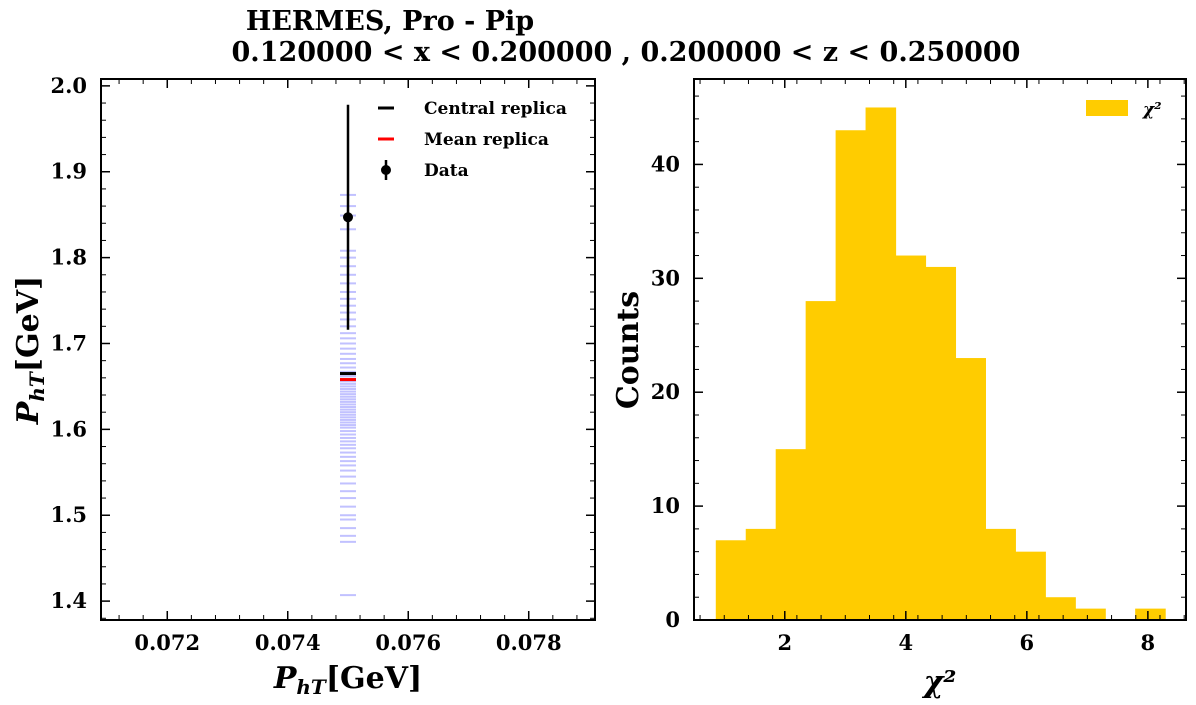 The width and height of the screenshot is (1196, 705). What do you see at coordinates (939, 682) in the screenshot?
I see `right-x-axis-label: χ²` at bounding box center [939, 682].